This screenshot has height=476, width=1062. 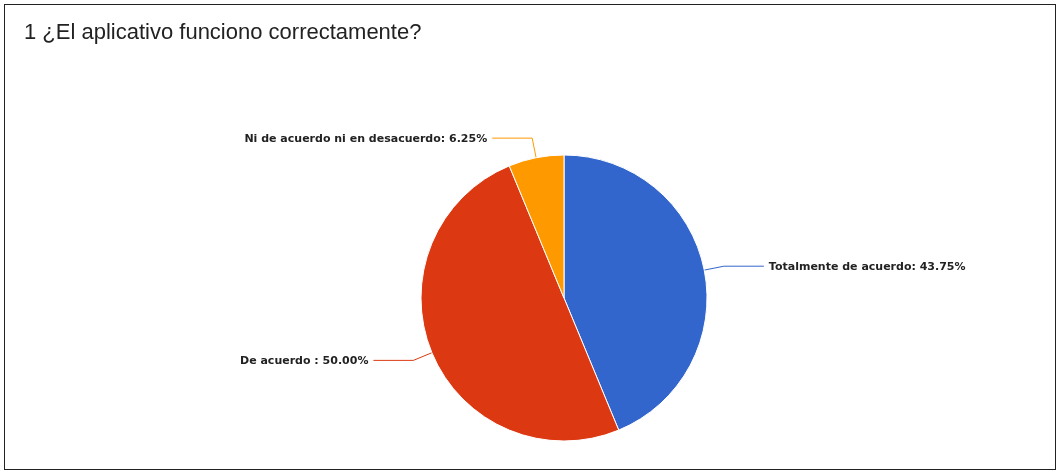 I want to click on slice-label: Totalmente de acuerdo: 43.75%, so click(x=867, y=266).